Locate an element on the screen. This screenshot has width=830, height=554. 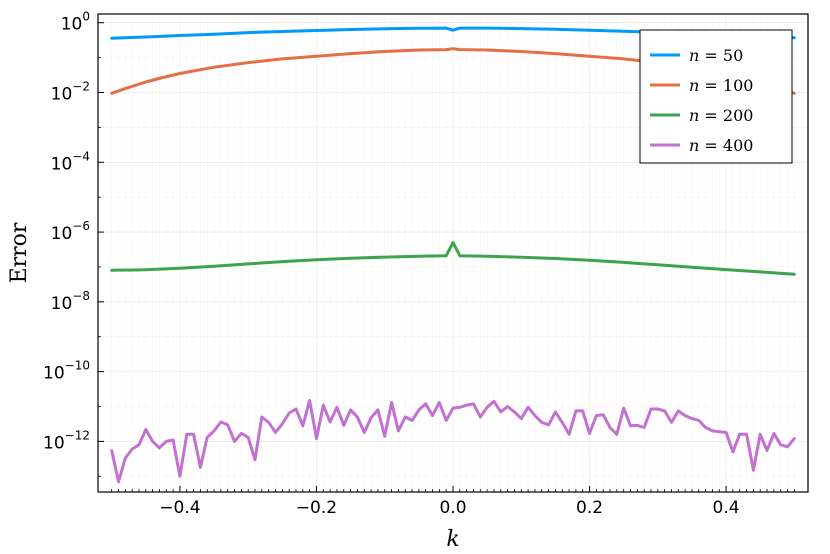
legend: n = 50 n = 100 n = 200 n = 400 is located at coordinates (716, 96).